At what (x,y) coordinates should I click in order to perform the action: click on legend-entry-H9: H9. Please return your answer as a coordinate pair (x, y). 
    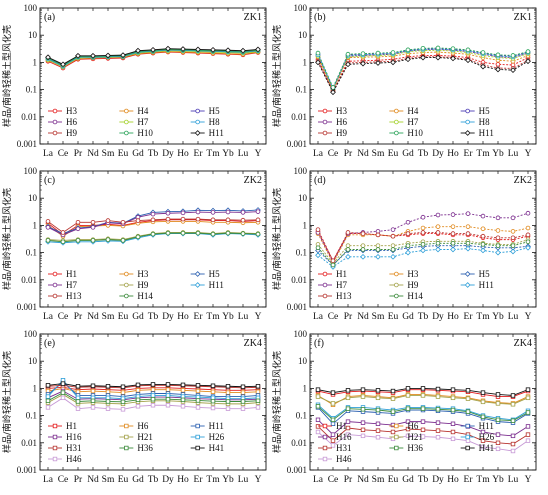
    Looking at the image, I should click on (134, 285).